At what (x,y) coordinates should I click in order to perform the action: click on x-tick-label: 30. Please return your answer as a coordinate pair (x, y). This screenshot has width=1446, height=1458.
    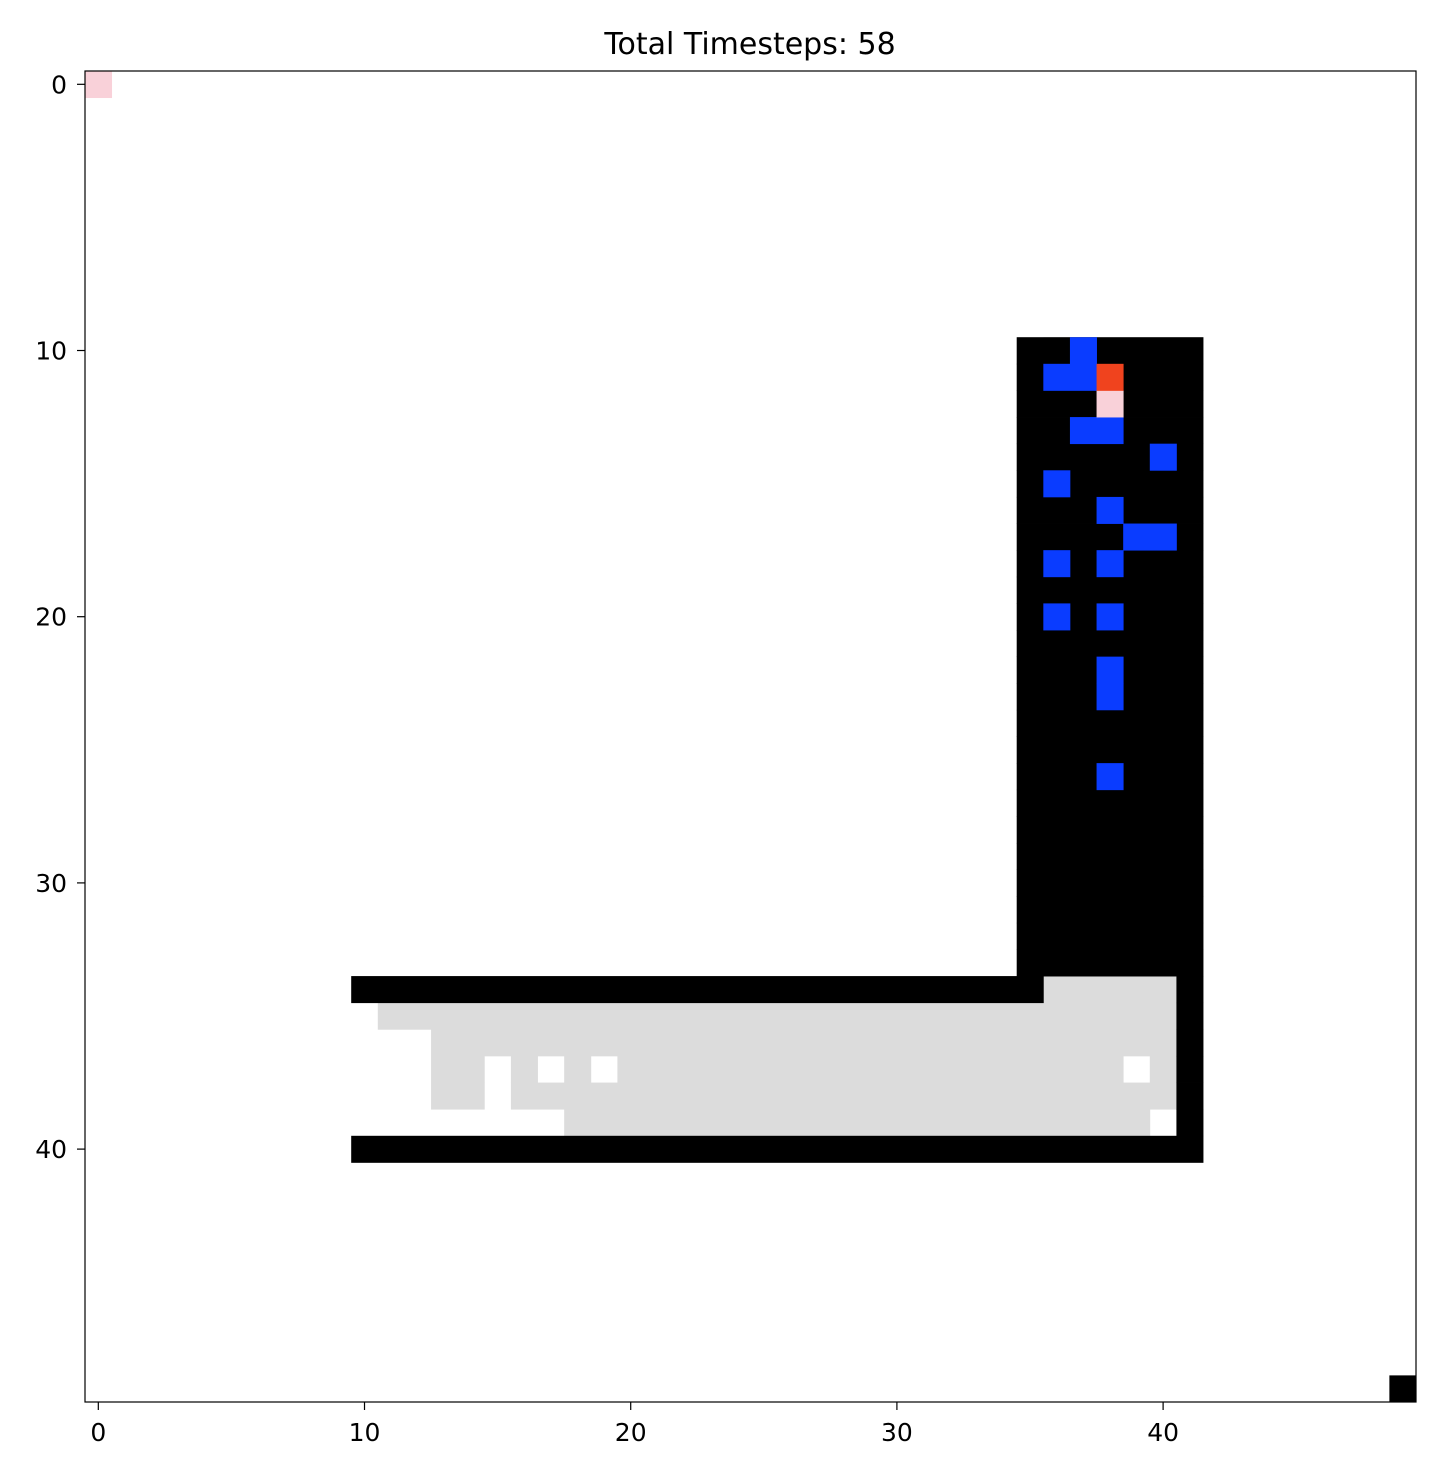
    Looking at the image, I should click on (897, 1432).